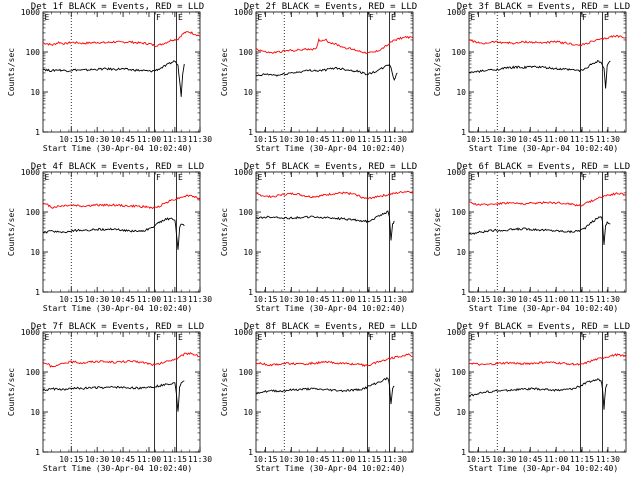 The height and width of the screenshot is (480, 640). I want to click on chart-title: Det 7f BLACK = Events, RED = LLD, so click(117, 327).